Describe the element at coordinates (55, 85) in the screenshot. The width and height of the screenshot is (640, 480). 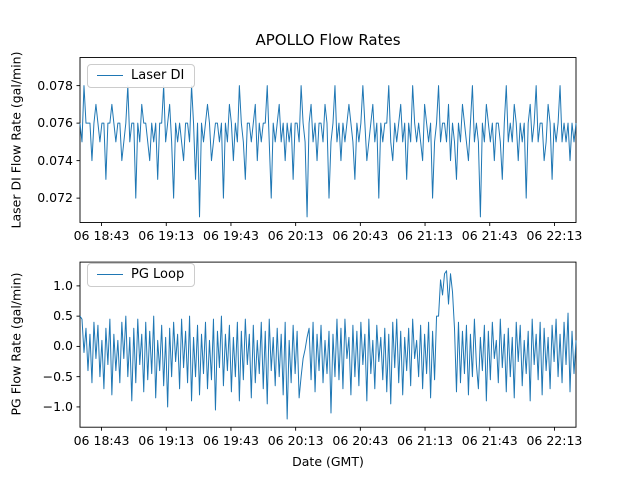
I see `y-tick-label: 0.078` at that location.